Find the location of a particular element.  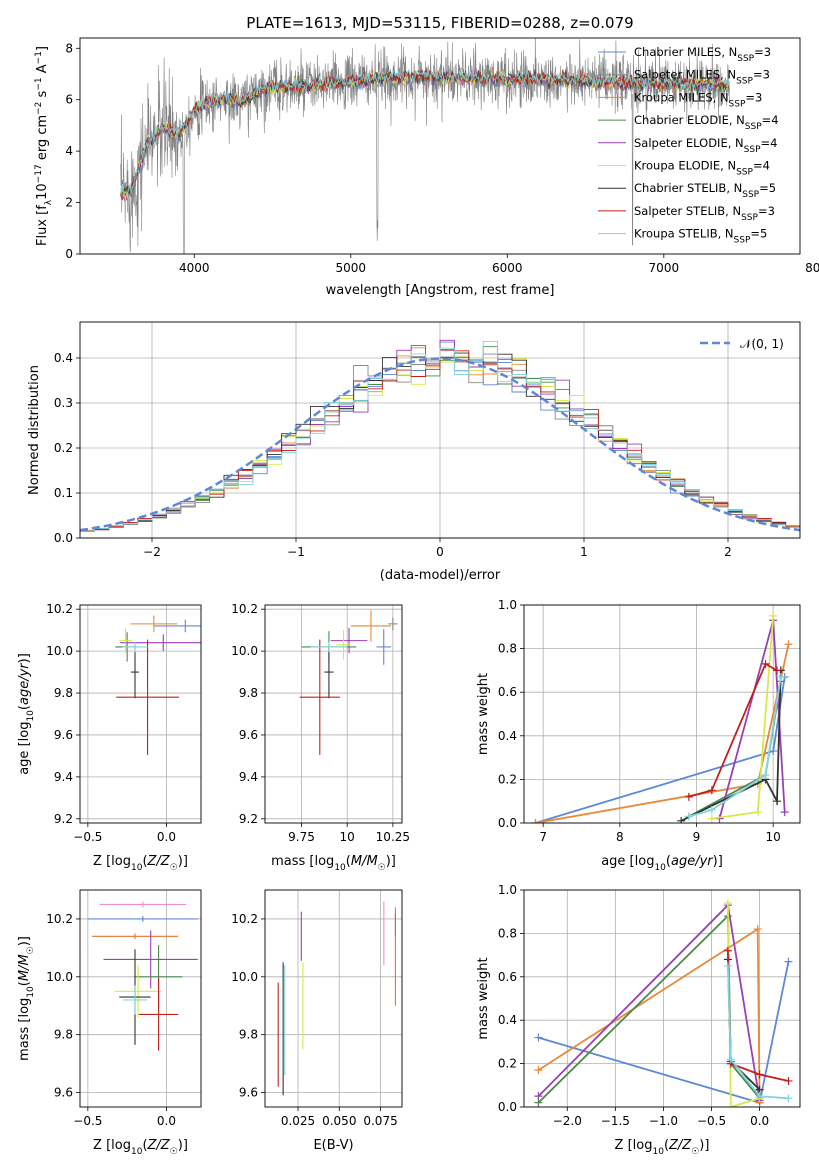

label-part: age/yr is located at coordinates (24, 683).